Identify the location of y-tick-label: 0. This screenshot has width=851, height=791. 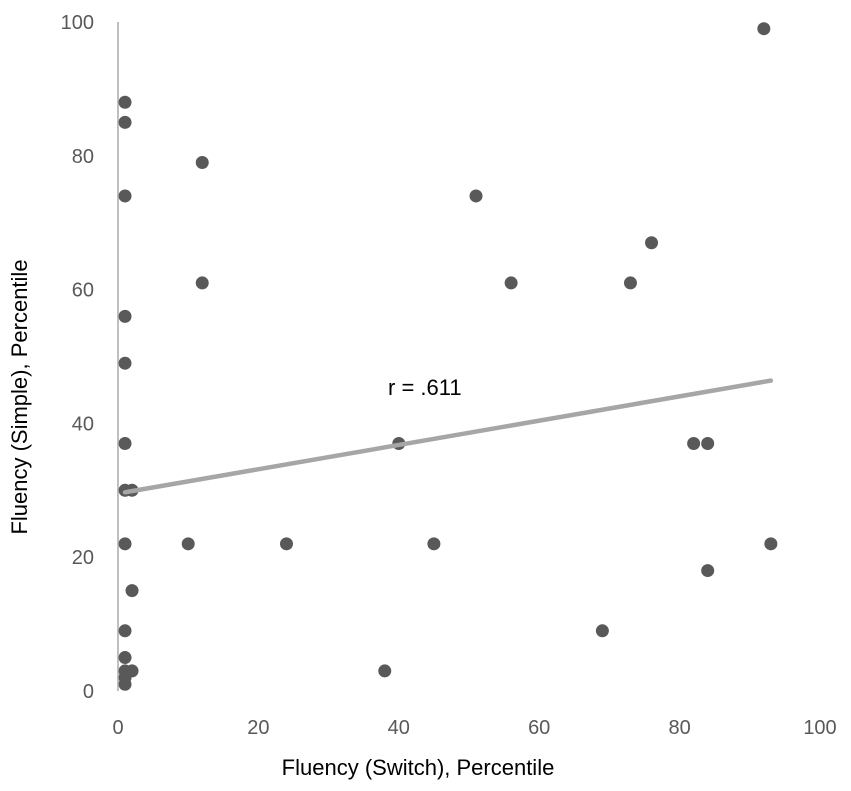
(88, 692).